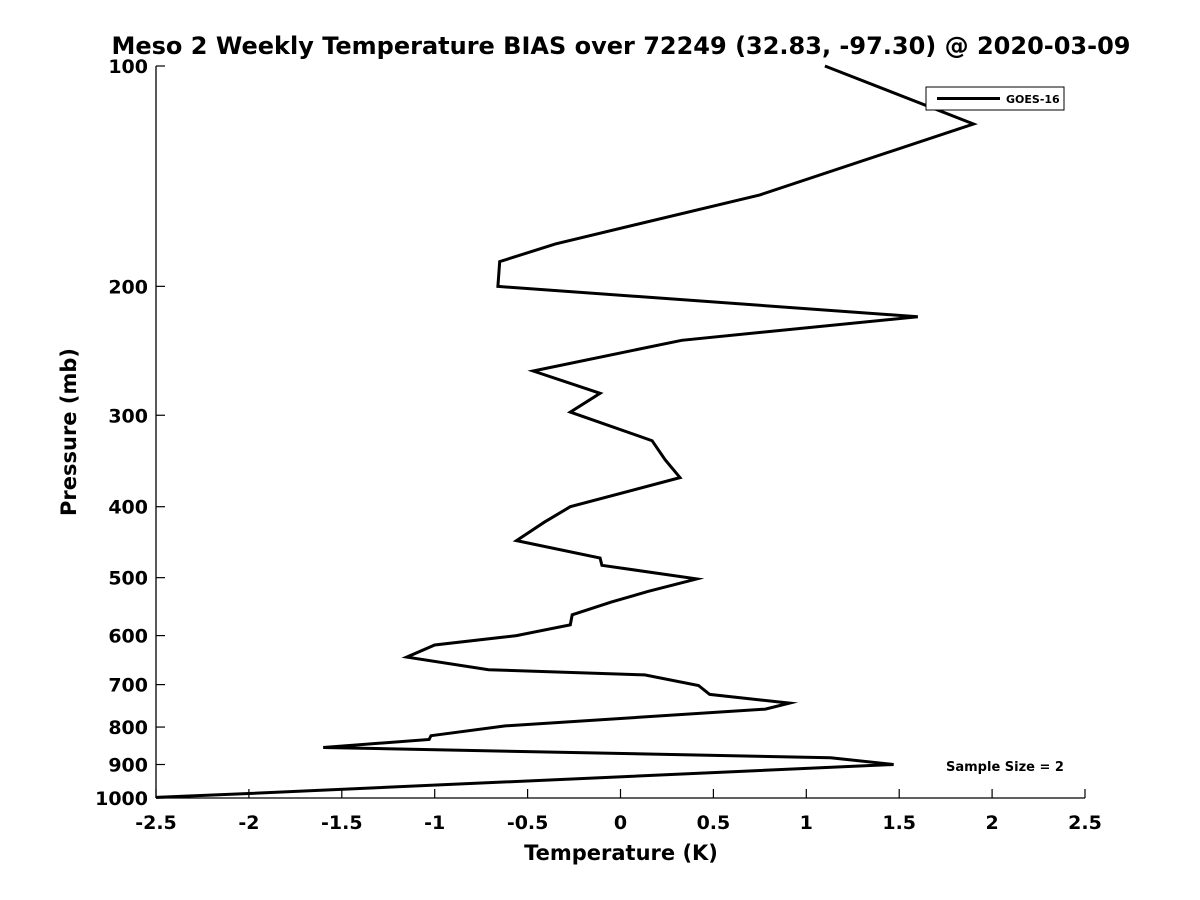 The height and width of the screenshot is (900, 1200). I want to click on x-tick-label: -1, so click(434, 823).